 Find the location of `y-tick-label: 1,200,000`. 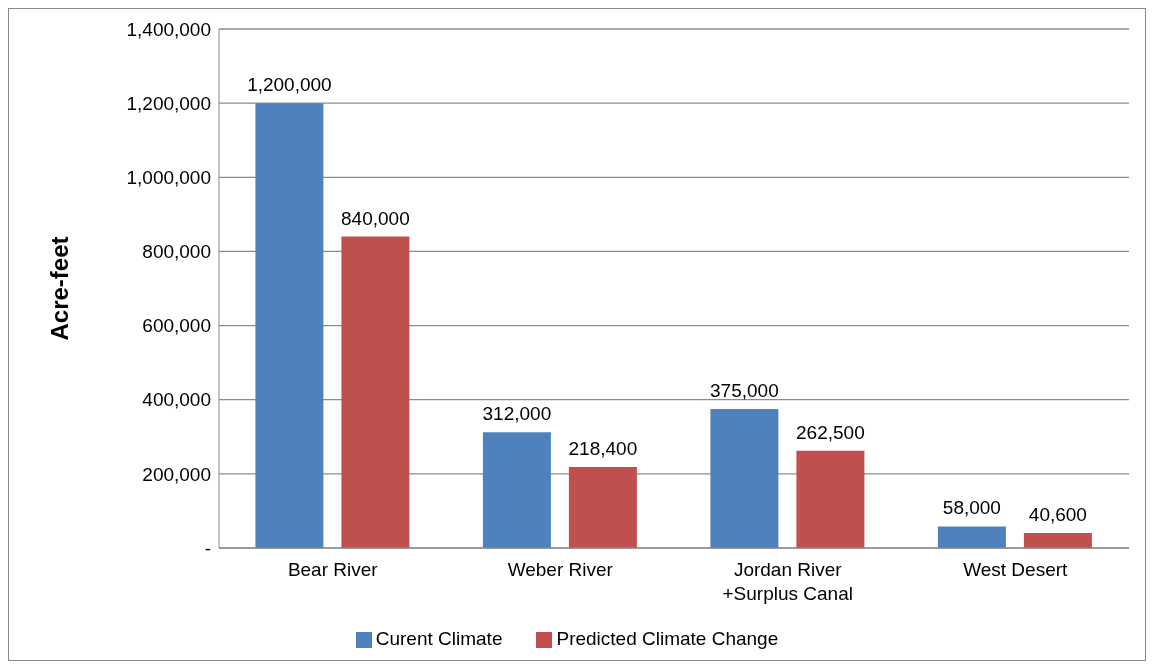

y-tick-label: 1,200,000 is located at coordinates (168, 103).